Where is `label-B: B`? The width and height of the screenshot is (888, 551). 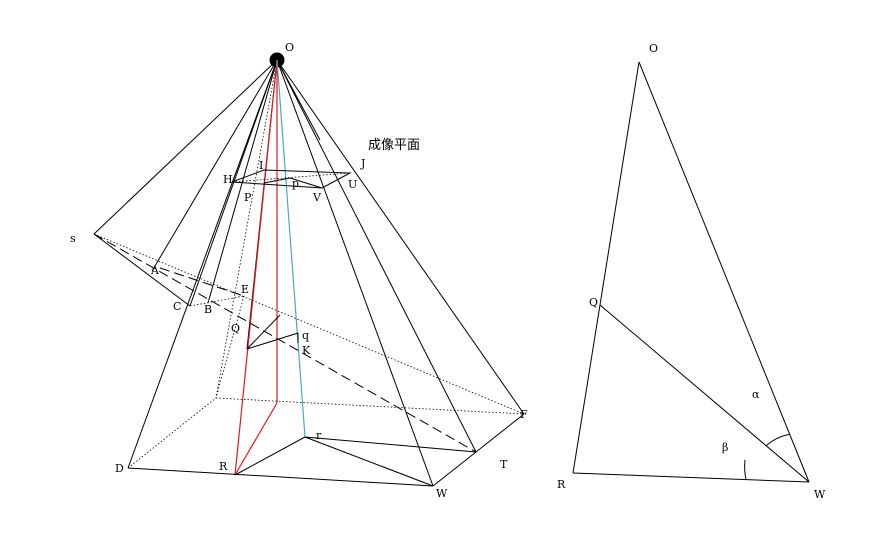
label-B: B is located at coordinates (208, 309).